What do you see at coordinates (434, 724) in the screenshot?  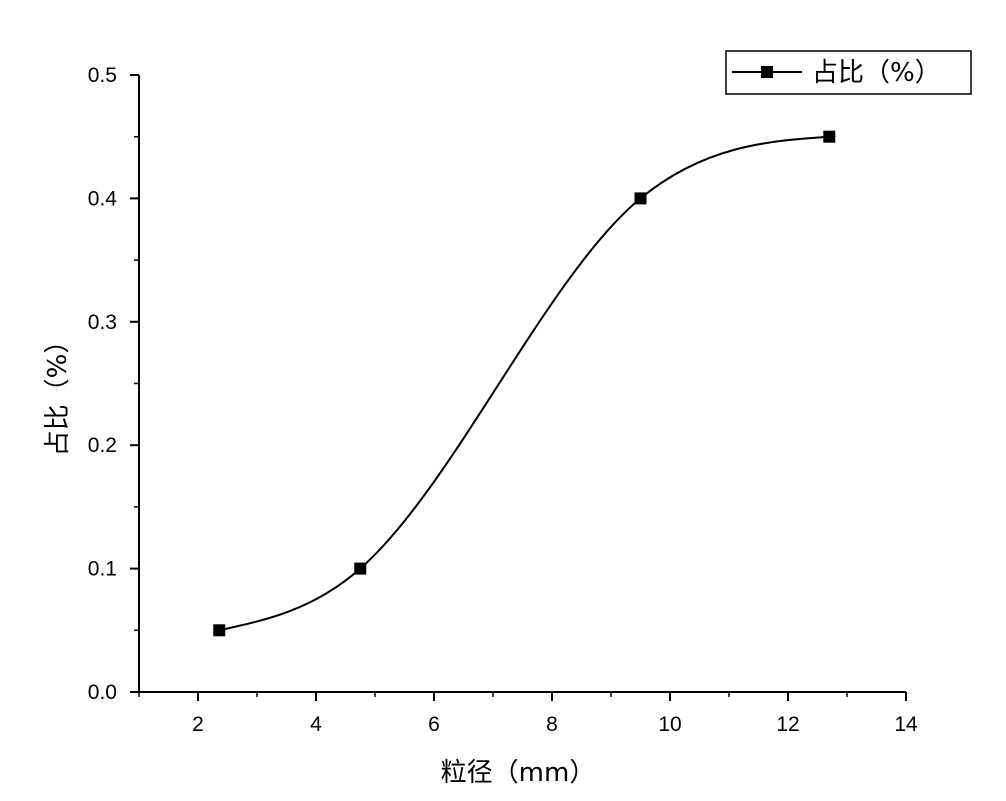 I see `x-tick-label: 6` at bounding box center [434, 724].